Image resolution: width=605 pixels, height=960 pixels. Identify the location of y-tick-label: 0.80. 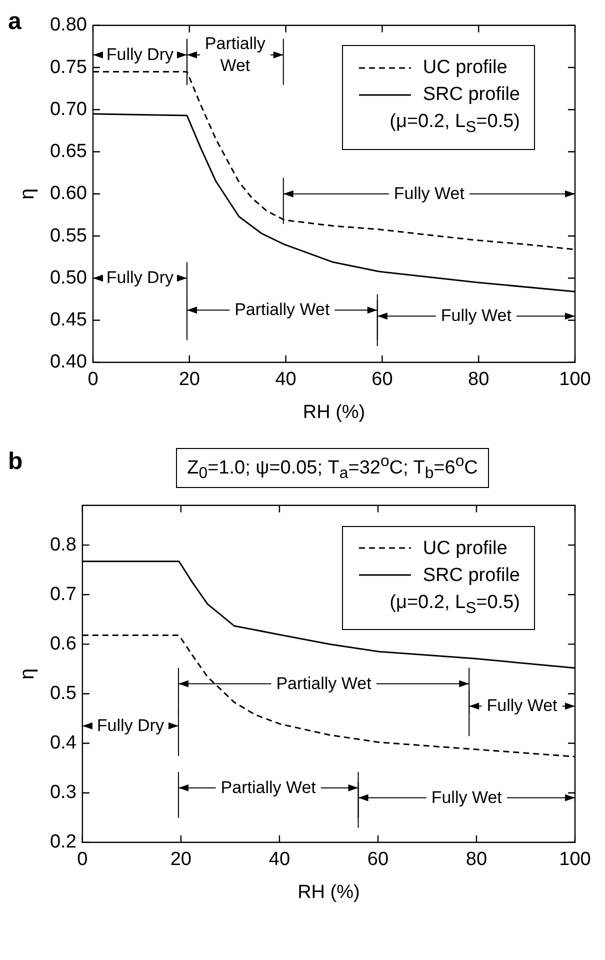
(68, 25).